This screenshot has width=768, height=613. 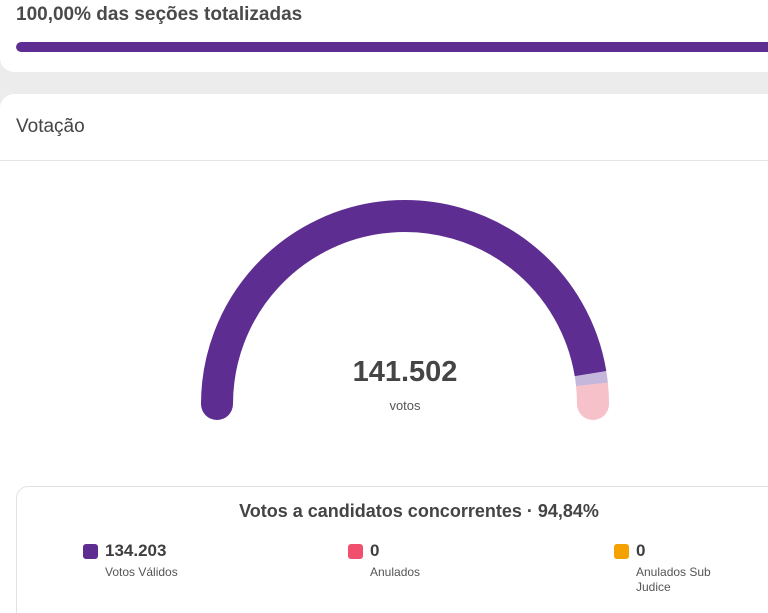 I want to click on progress-bar-fill, so click(x=392, y=47).